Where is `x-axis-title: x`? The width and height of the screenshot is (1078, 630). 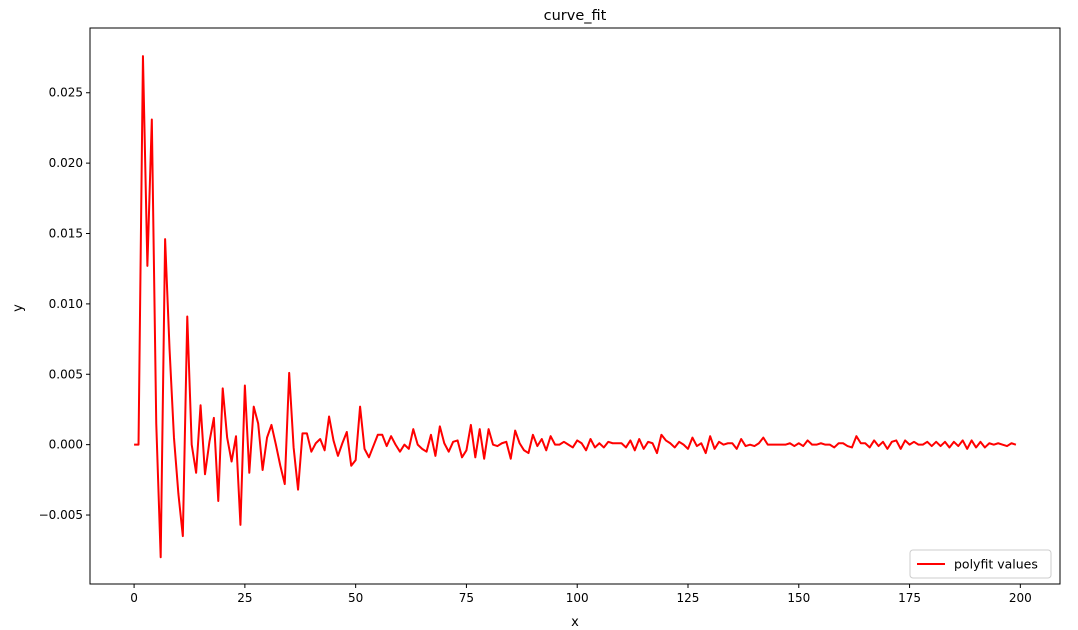 x-axis-title: x is located at coordinates (575, 622).